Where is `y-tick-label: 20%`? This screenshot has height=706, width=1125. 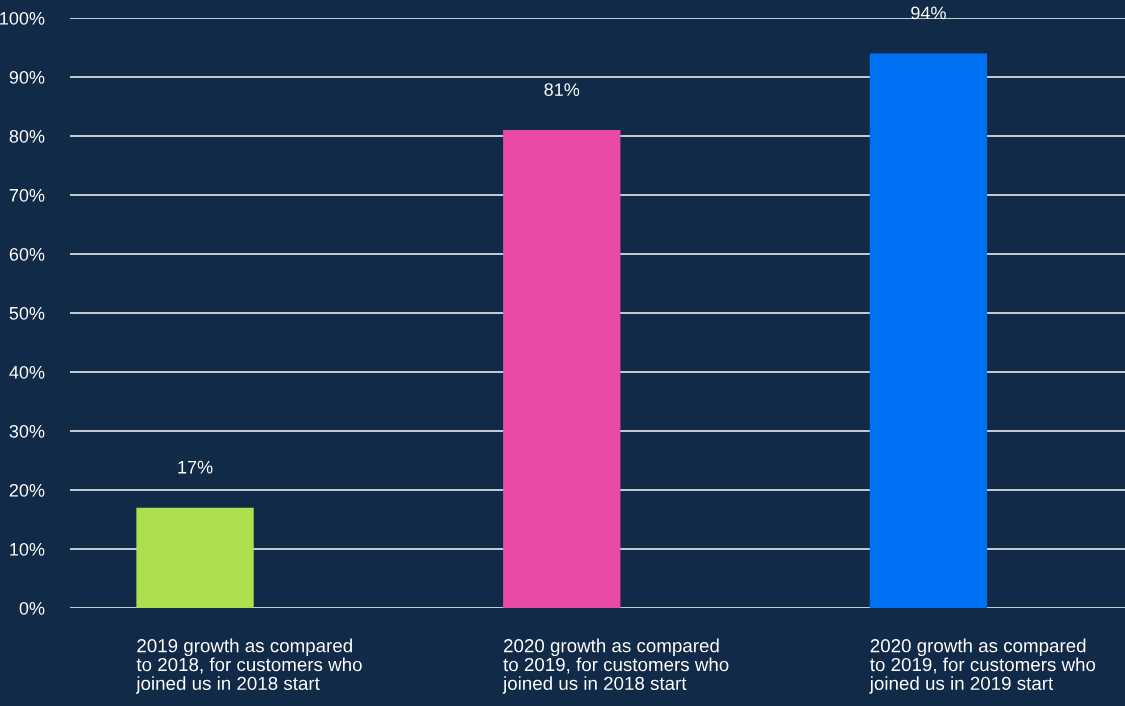 y-tick-label: 20% is located at coordinates (27, 490).